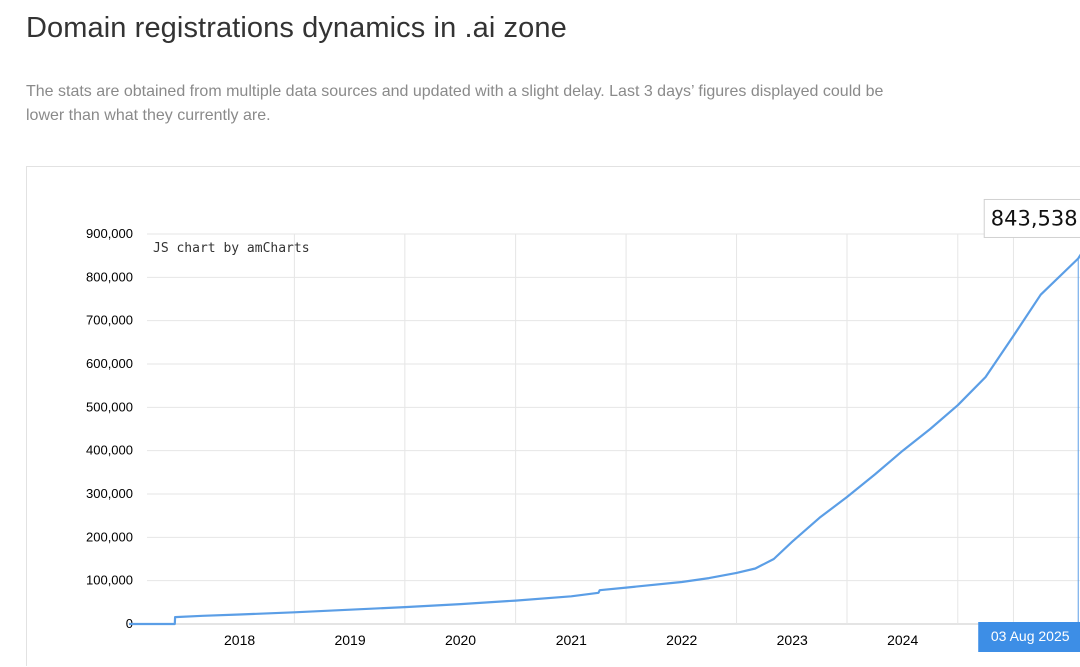 The height and width of the screenshot is (667, 1080). Describe the element at coordinates (681, 640) in the screenshot. I see `x-tick-label: 2022` at that location.